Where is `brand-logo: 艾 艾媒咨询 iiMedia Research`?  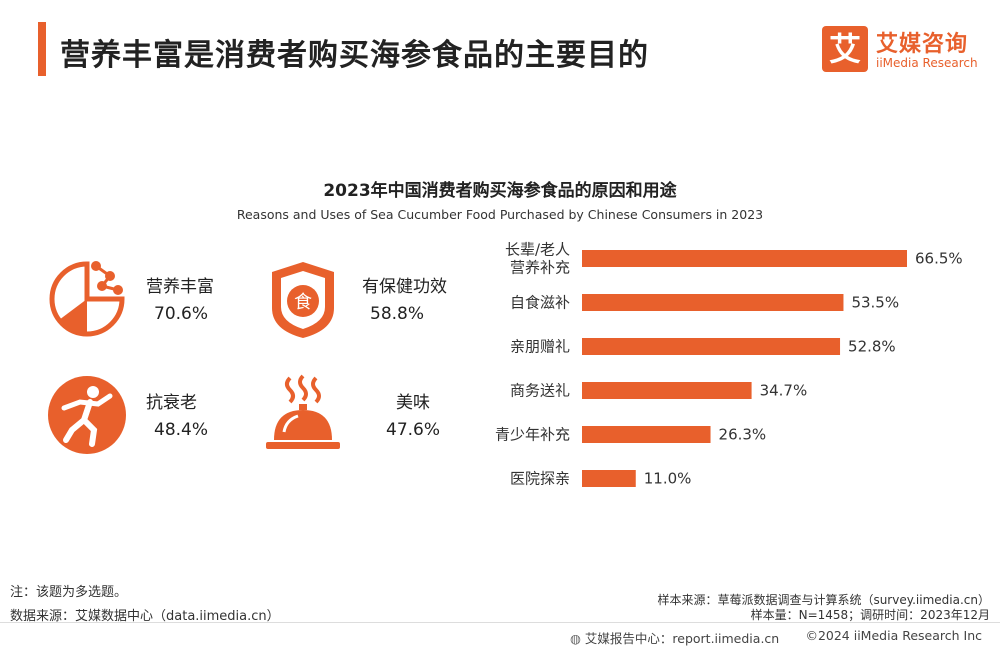
brand-logo: 艾 艾媒咨询 iiMedia Research is located at coordinates (907, 51).